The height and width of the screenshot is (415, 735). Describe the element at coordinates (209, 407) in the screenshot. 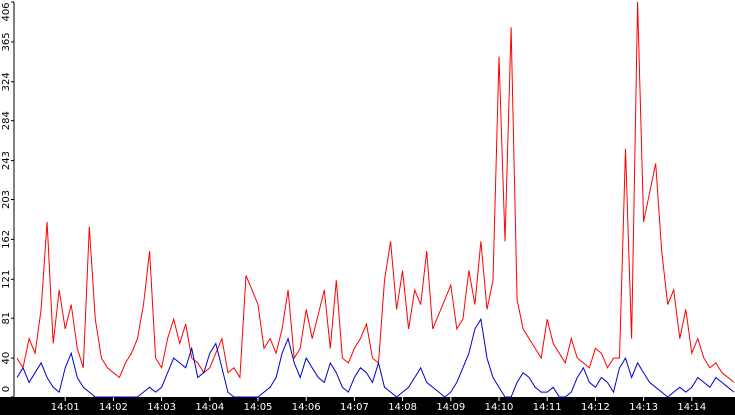

I see `x-tick-label: 14:04` at that location.